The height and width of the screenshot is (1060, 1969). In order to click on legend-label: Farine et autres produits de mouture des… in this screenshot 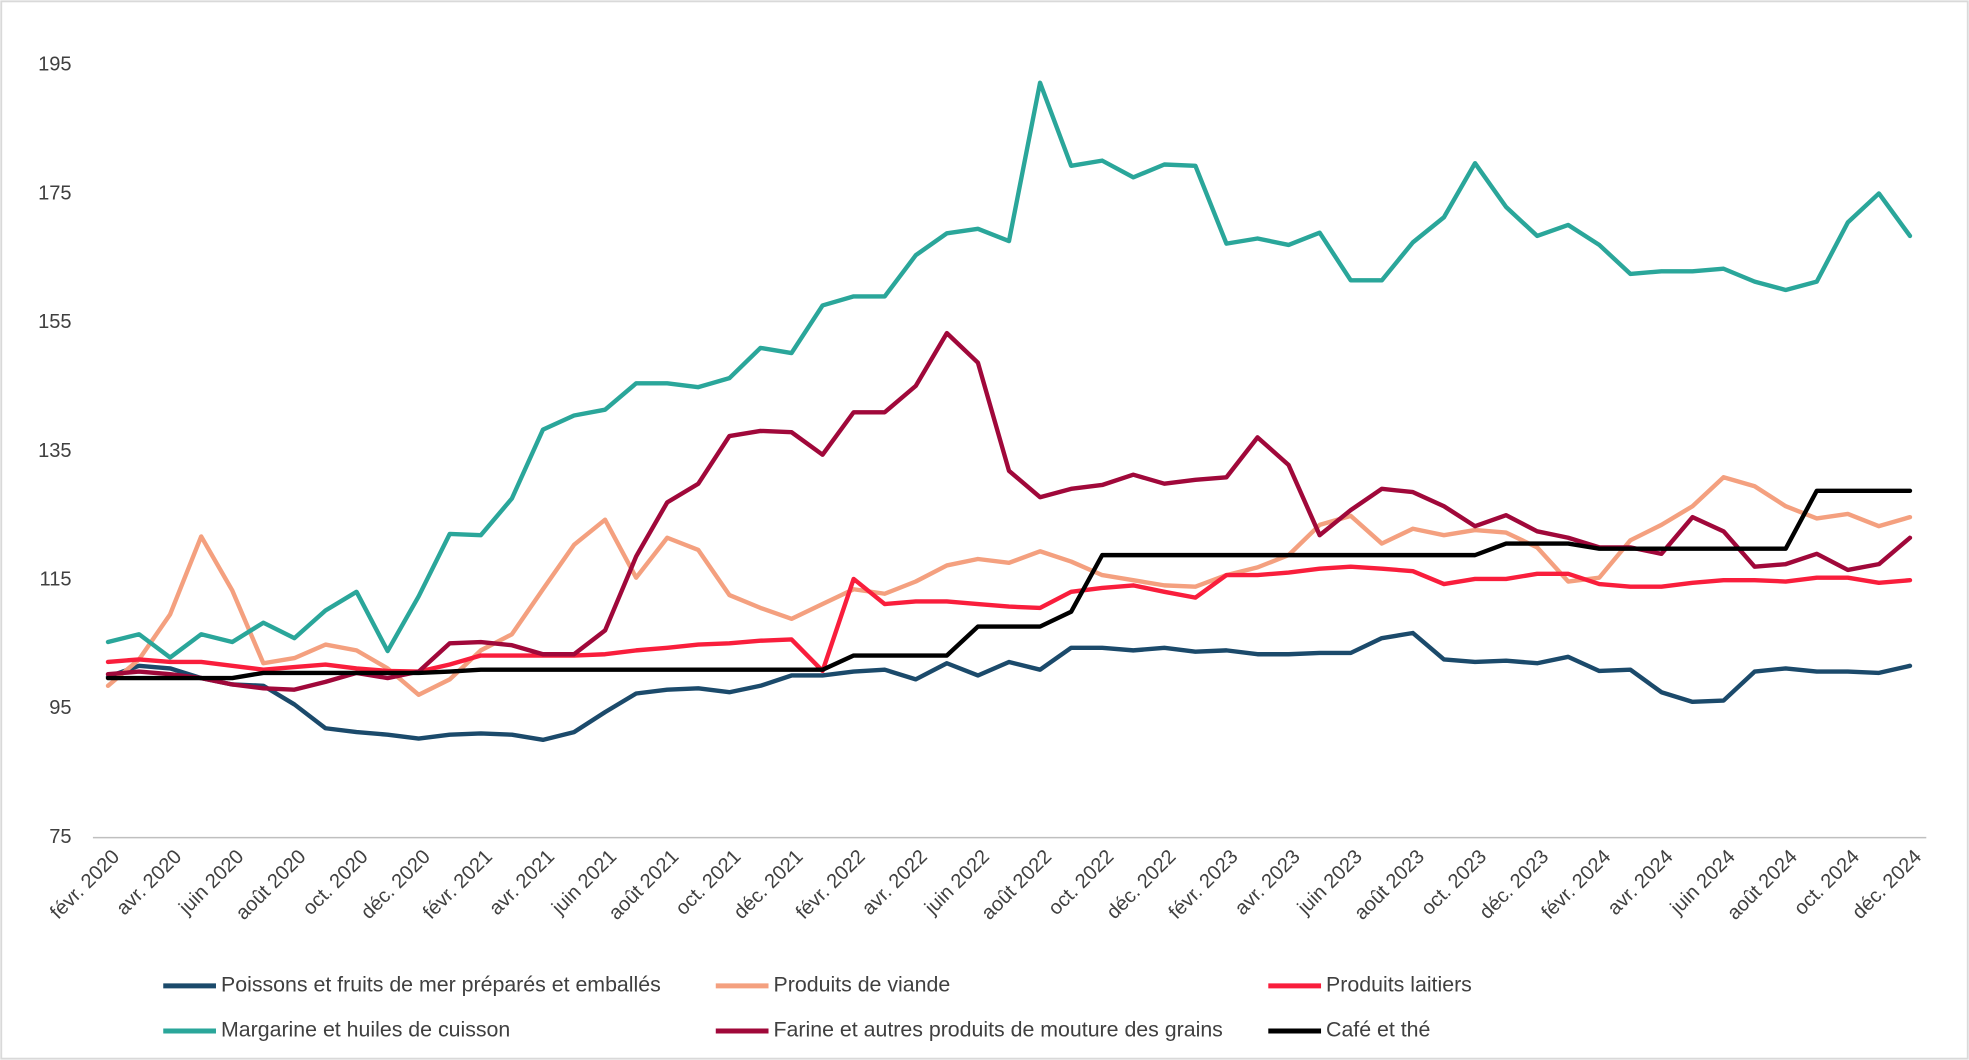, I will do `click(998, 1030)`.